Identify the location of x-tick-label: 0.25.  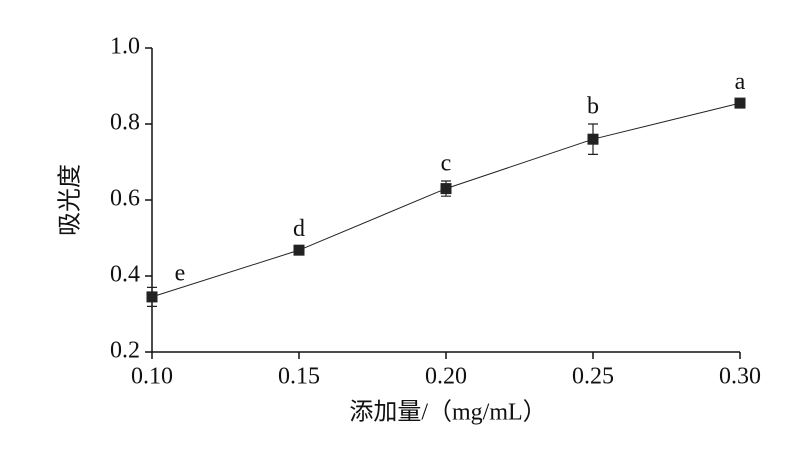
(593, 377).